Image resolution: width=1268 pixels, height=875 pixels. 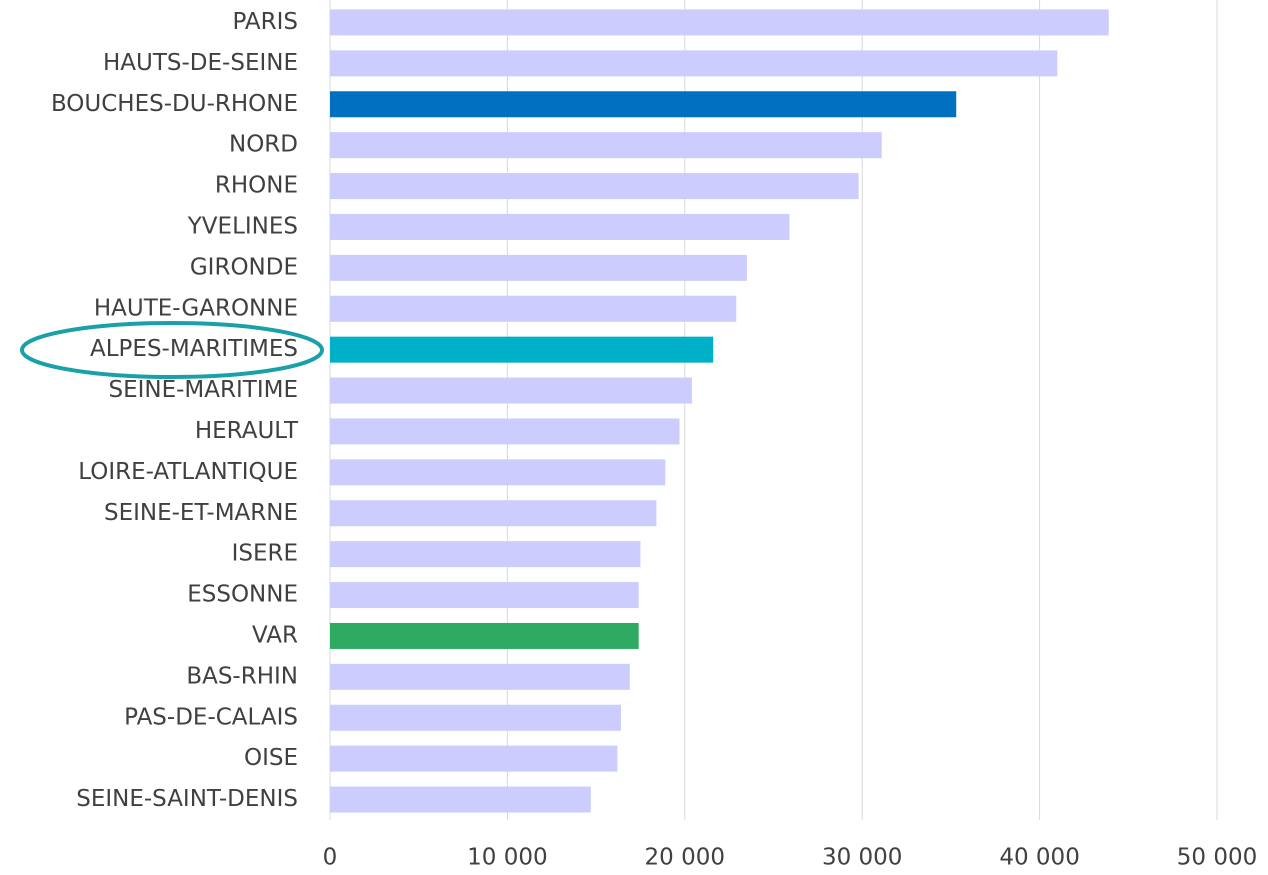 What do you see at coordinates (242, 226) in the screenshot?
I see `y-tick-label: YVELINES` at bounding box center [242, 226].